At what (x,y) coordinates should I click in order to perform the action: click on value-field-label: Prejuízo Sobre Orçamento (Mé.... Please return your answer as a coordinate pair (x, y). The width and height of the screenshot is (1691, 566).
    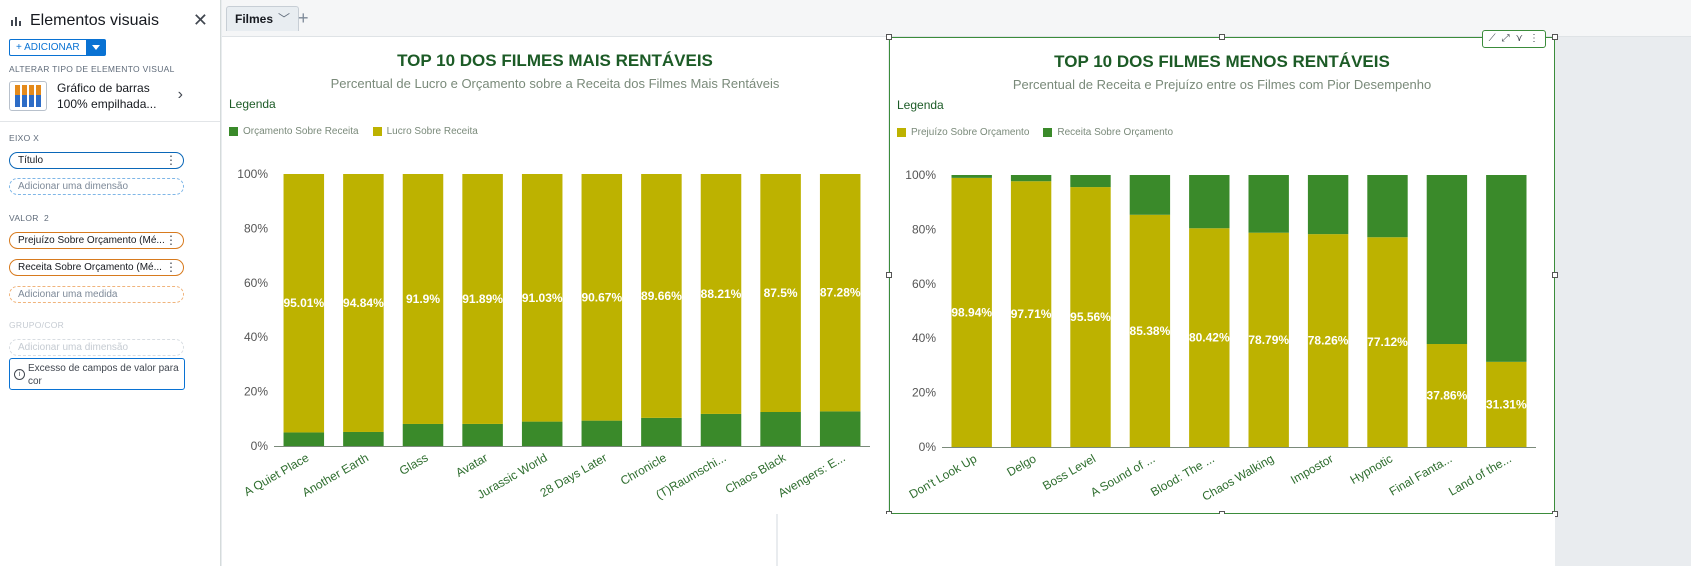
    Looking at the image, I should click on (91, 240).